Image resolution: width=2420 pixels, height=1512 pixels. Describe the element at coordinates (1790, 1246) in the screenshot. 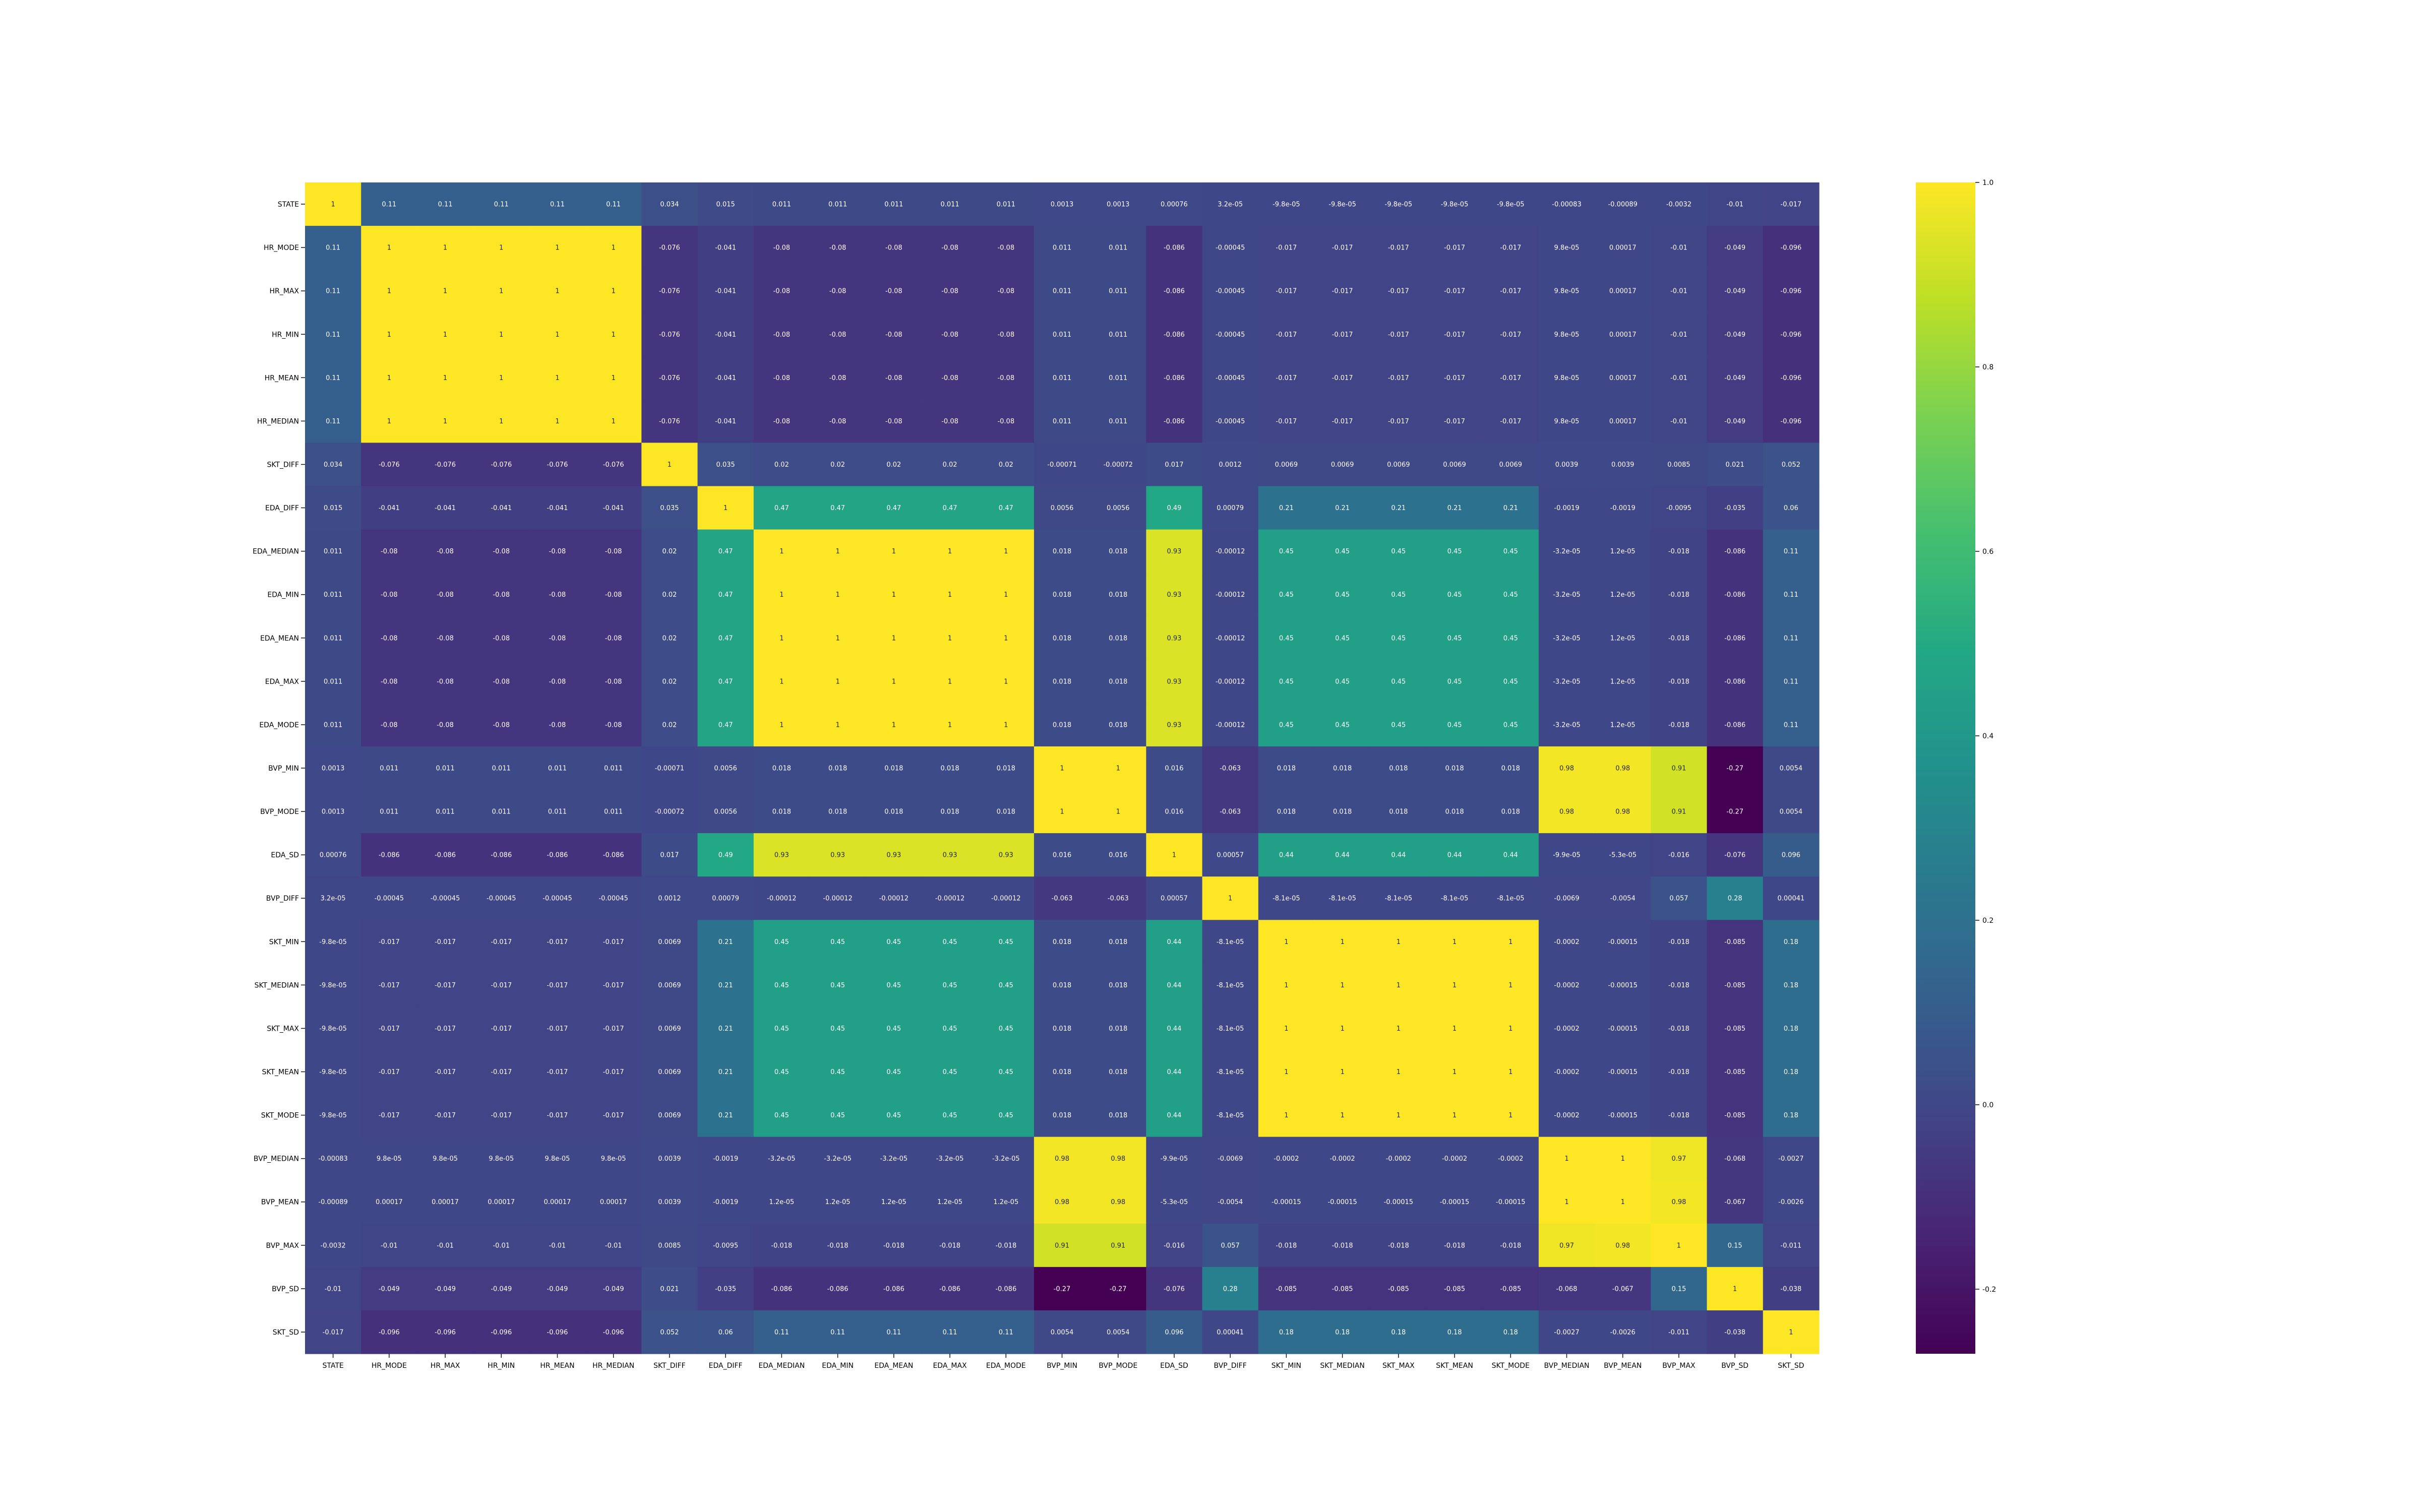

I see `cell-value-label: -0.011` at that location.